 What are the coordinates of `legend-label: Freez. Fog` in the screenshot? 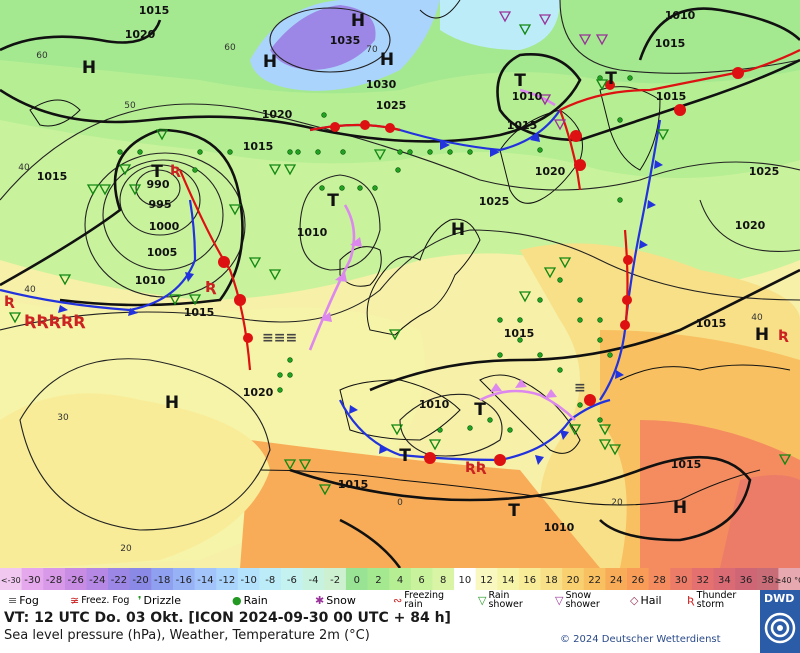 It's located at (105, 600).